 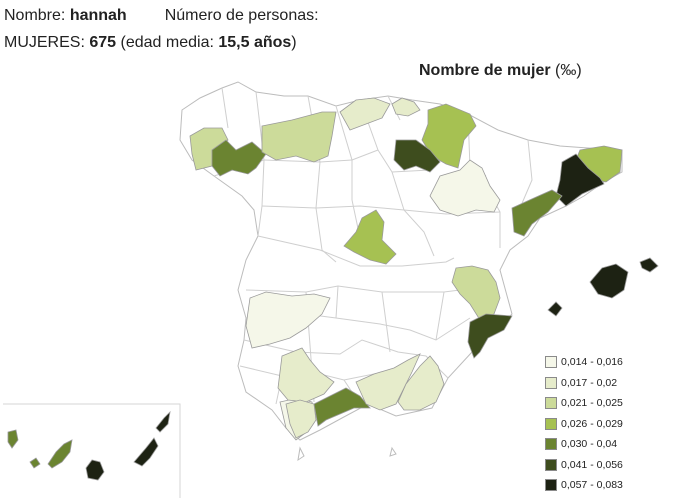 I want to click on name-label: Nombre:, so click(x=35, y=15).